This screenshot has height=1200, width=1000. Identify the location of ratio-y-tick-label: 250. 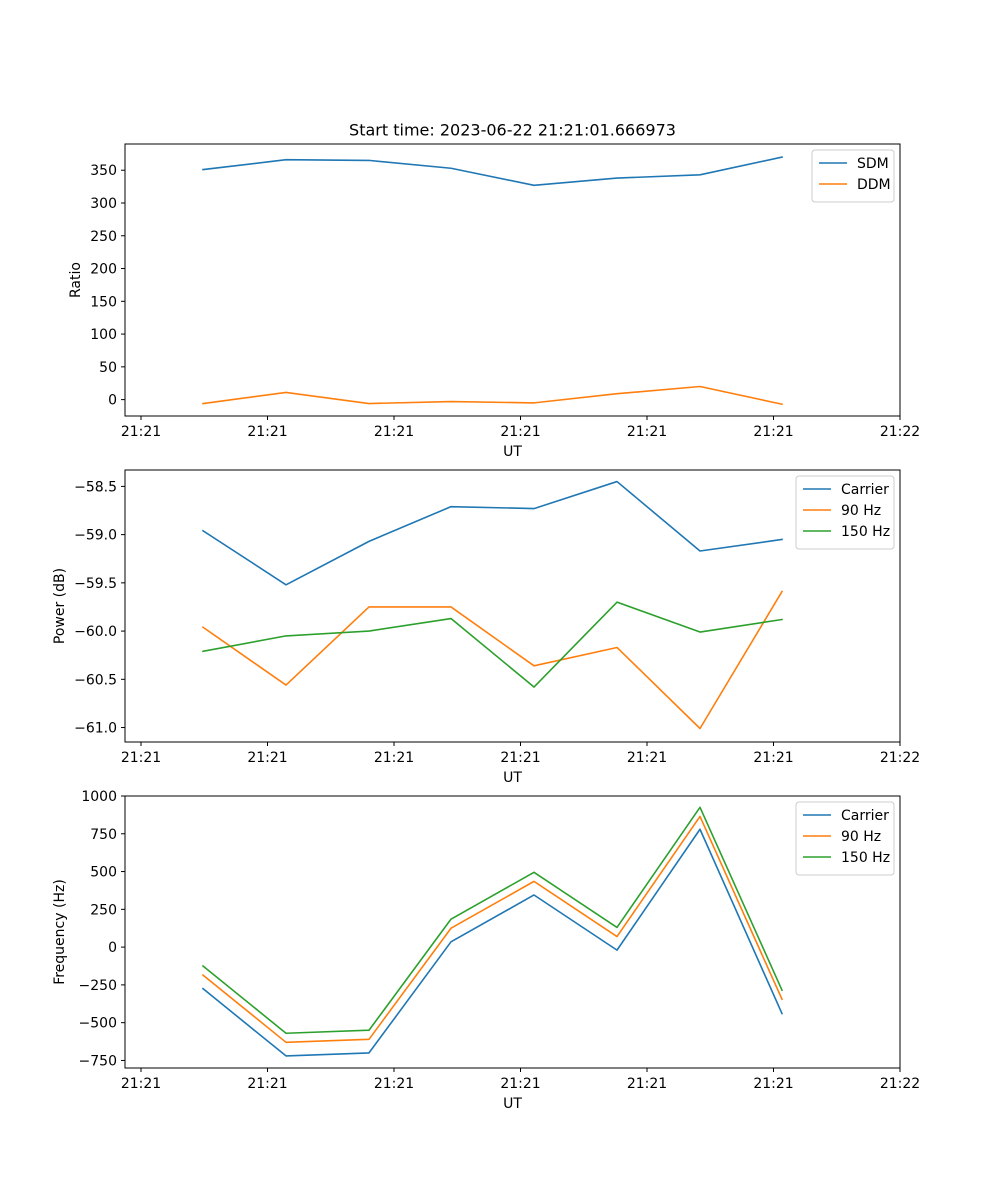
(103, 237).